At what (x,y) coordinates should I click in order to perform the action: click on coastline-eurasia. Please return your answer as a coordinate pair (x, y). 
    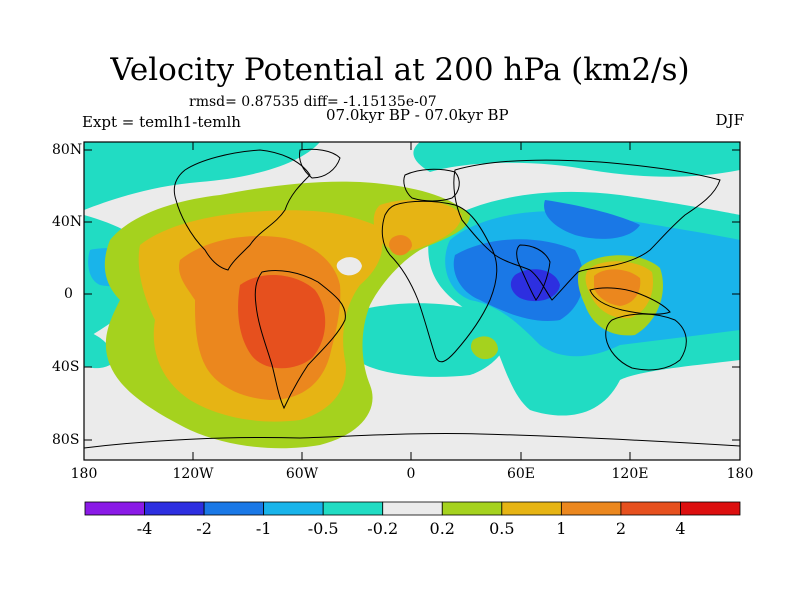
    Looking at the image, I should click on (587, 230).